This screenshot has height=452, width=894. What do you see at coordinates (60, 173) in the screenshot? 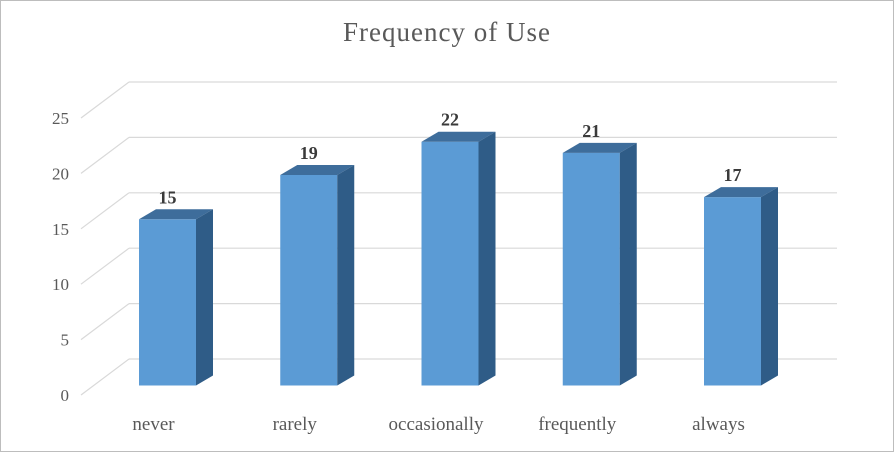
I see `y-tick-label-20: 20` at bounding box center [60, 173].